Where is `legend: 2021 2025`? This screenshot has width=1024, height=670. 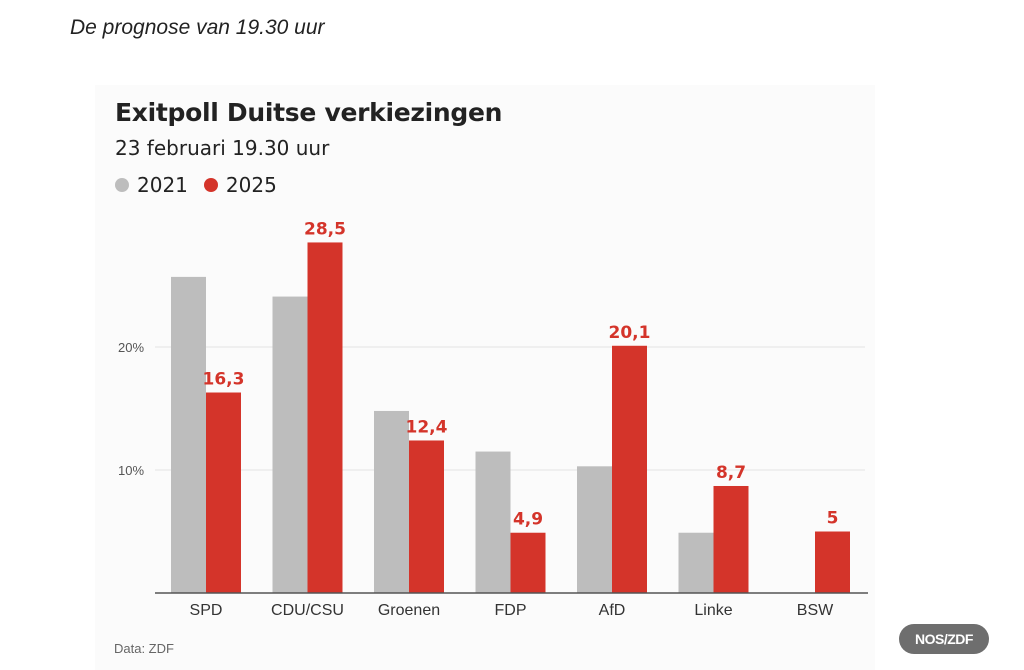 legend: 2021 2025 is located at coordinates (196, 185).